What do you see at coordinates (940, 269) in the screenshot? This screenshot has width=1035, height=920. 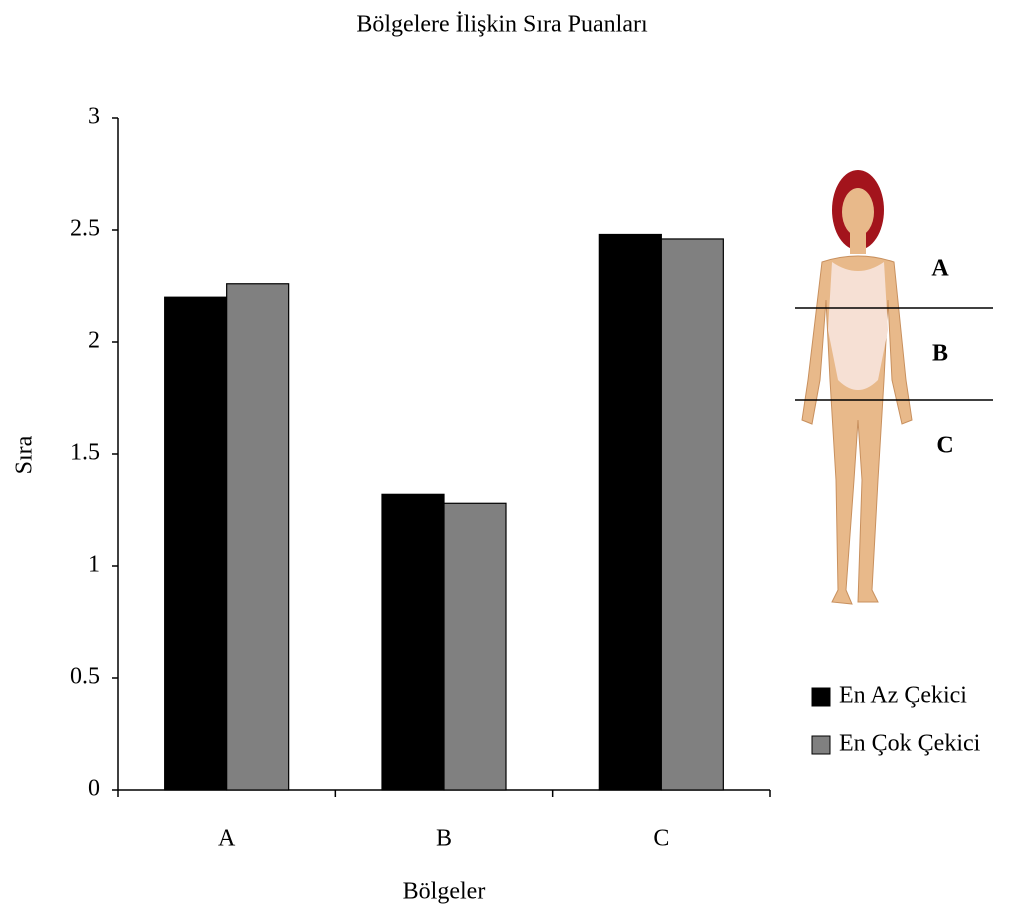 I see `region-label: A` at bounding box center [940, 269].